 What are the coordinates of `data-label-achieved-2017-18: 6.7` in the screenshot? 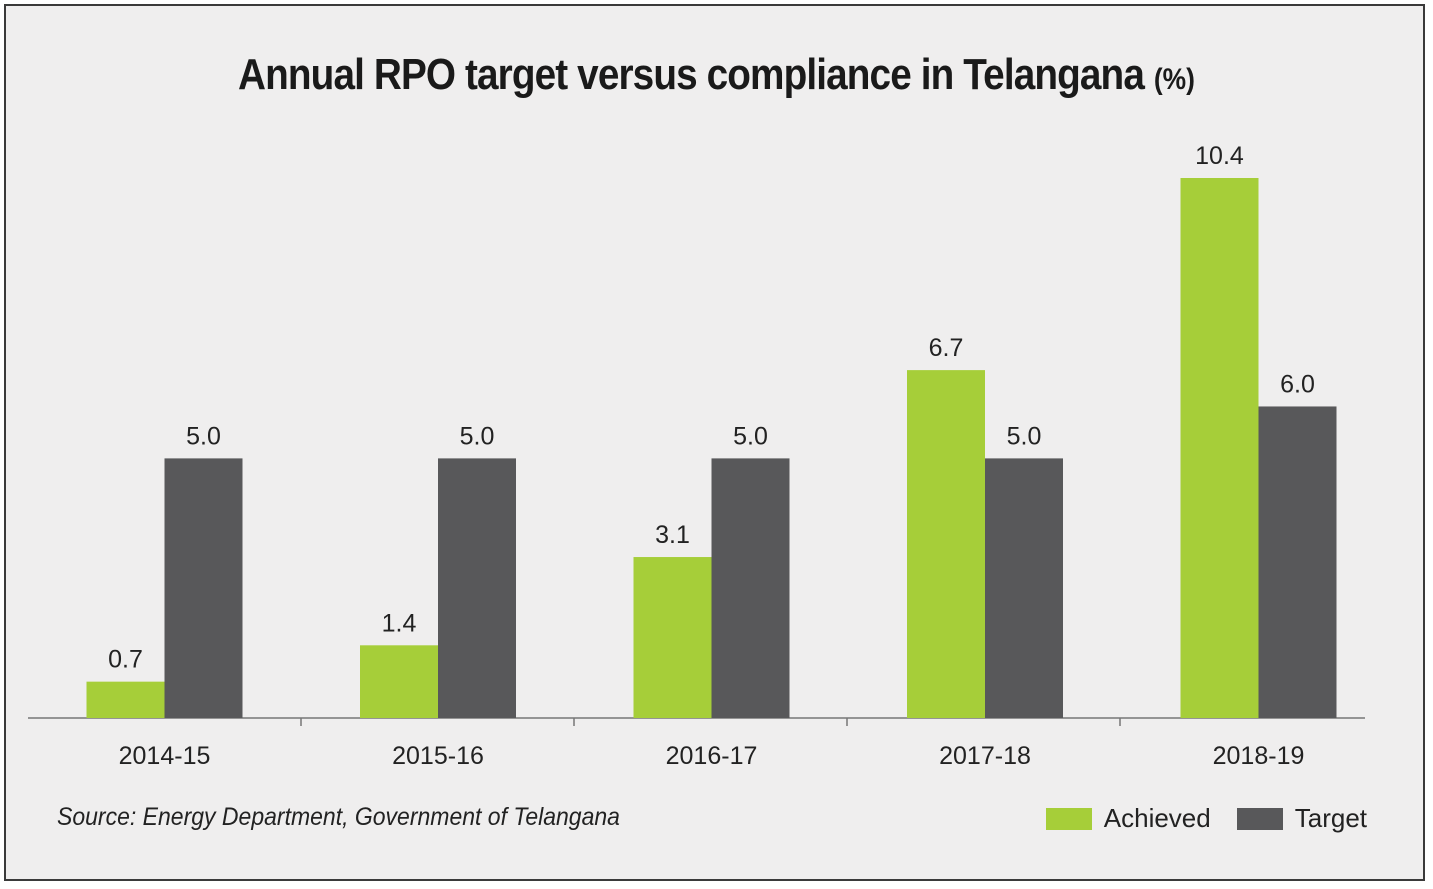 It's located at (946, 348).